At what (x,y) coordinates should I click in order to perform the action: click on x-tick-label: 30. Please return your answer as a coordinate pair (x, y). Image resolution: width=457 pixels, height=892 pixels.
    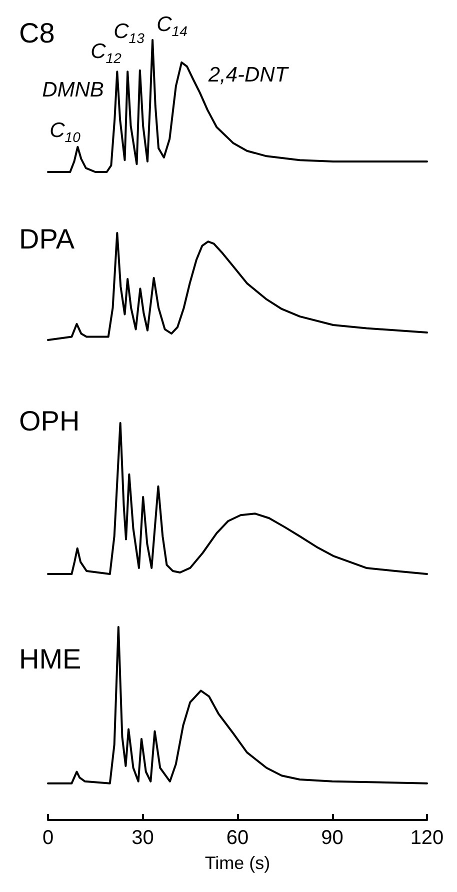
    Looking at the image, I should click on (143, 838).